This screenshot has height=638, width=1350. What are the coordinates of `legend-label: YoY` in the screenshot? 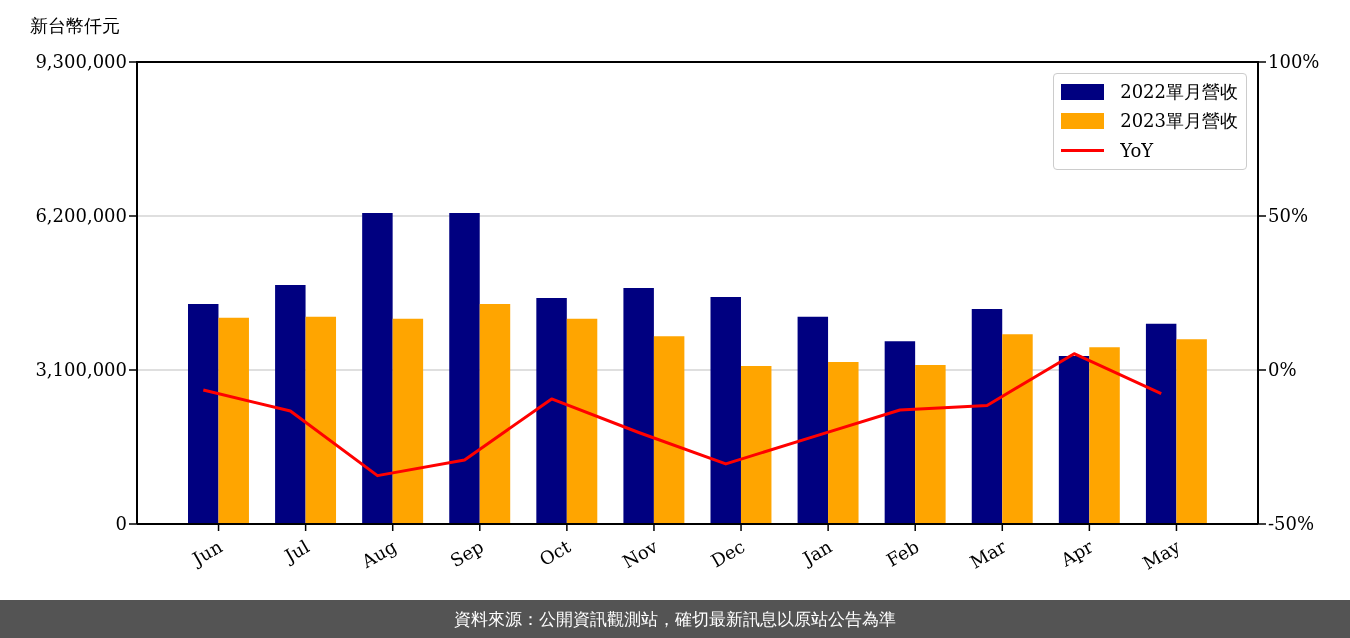 It's located at (1137, 151).